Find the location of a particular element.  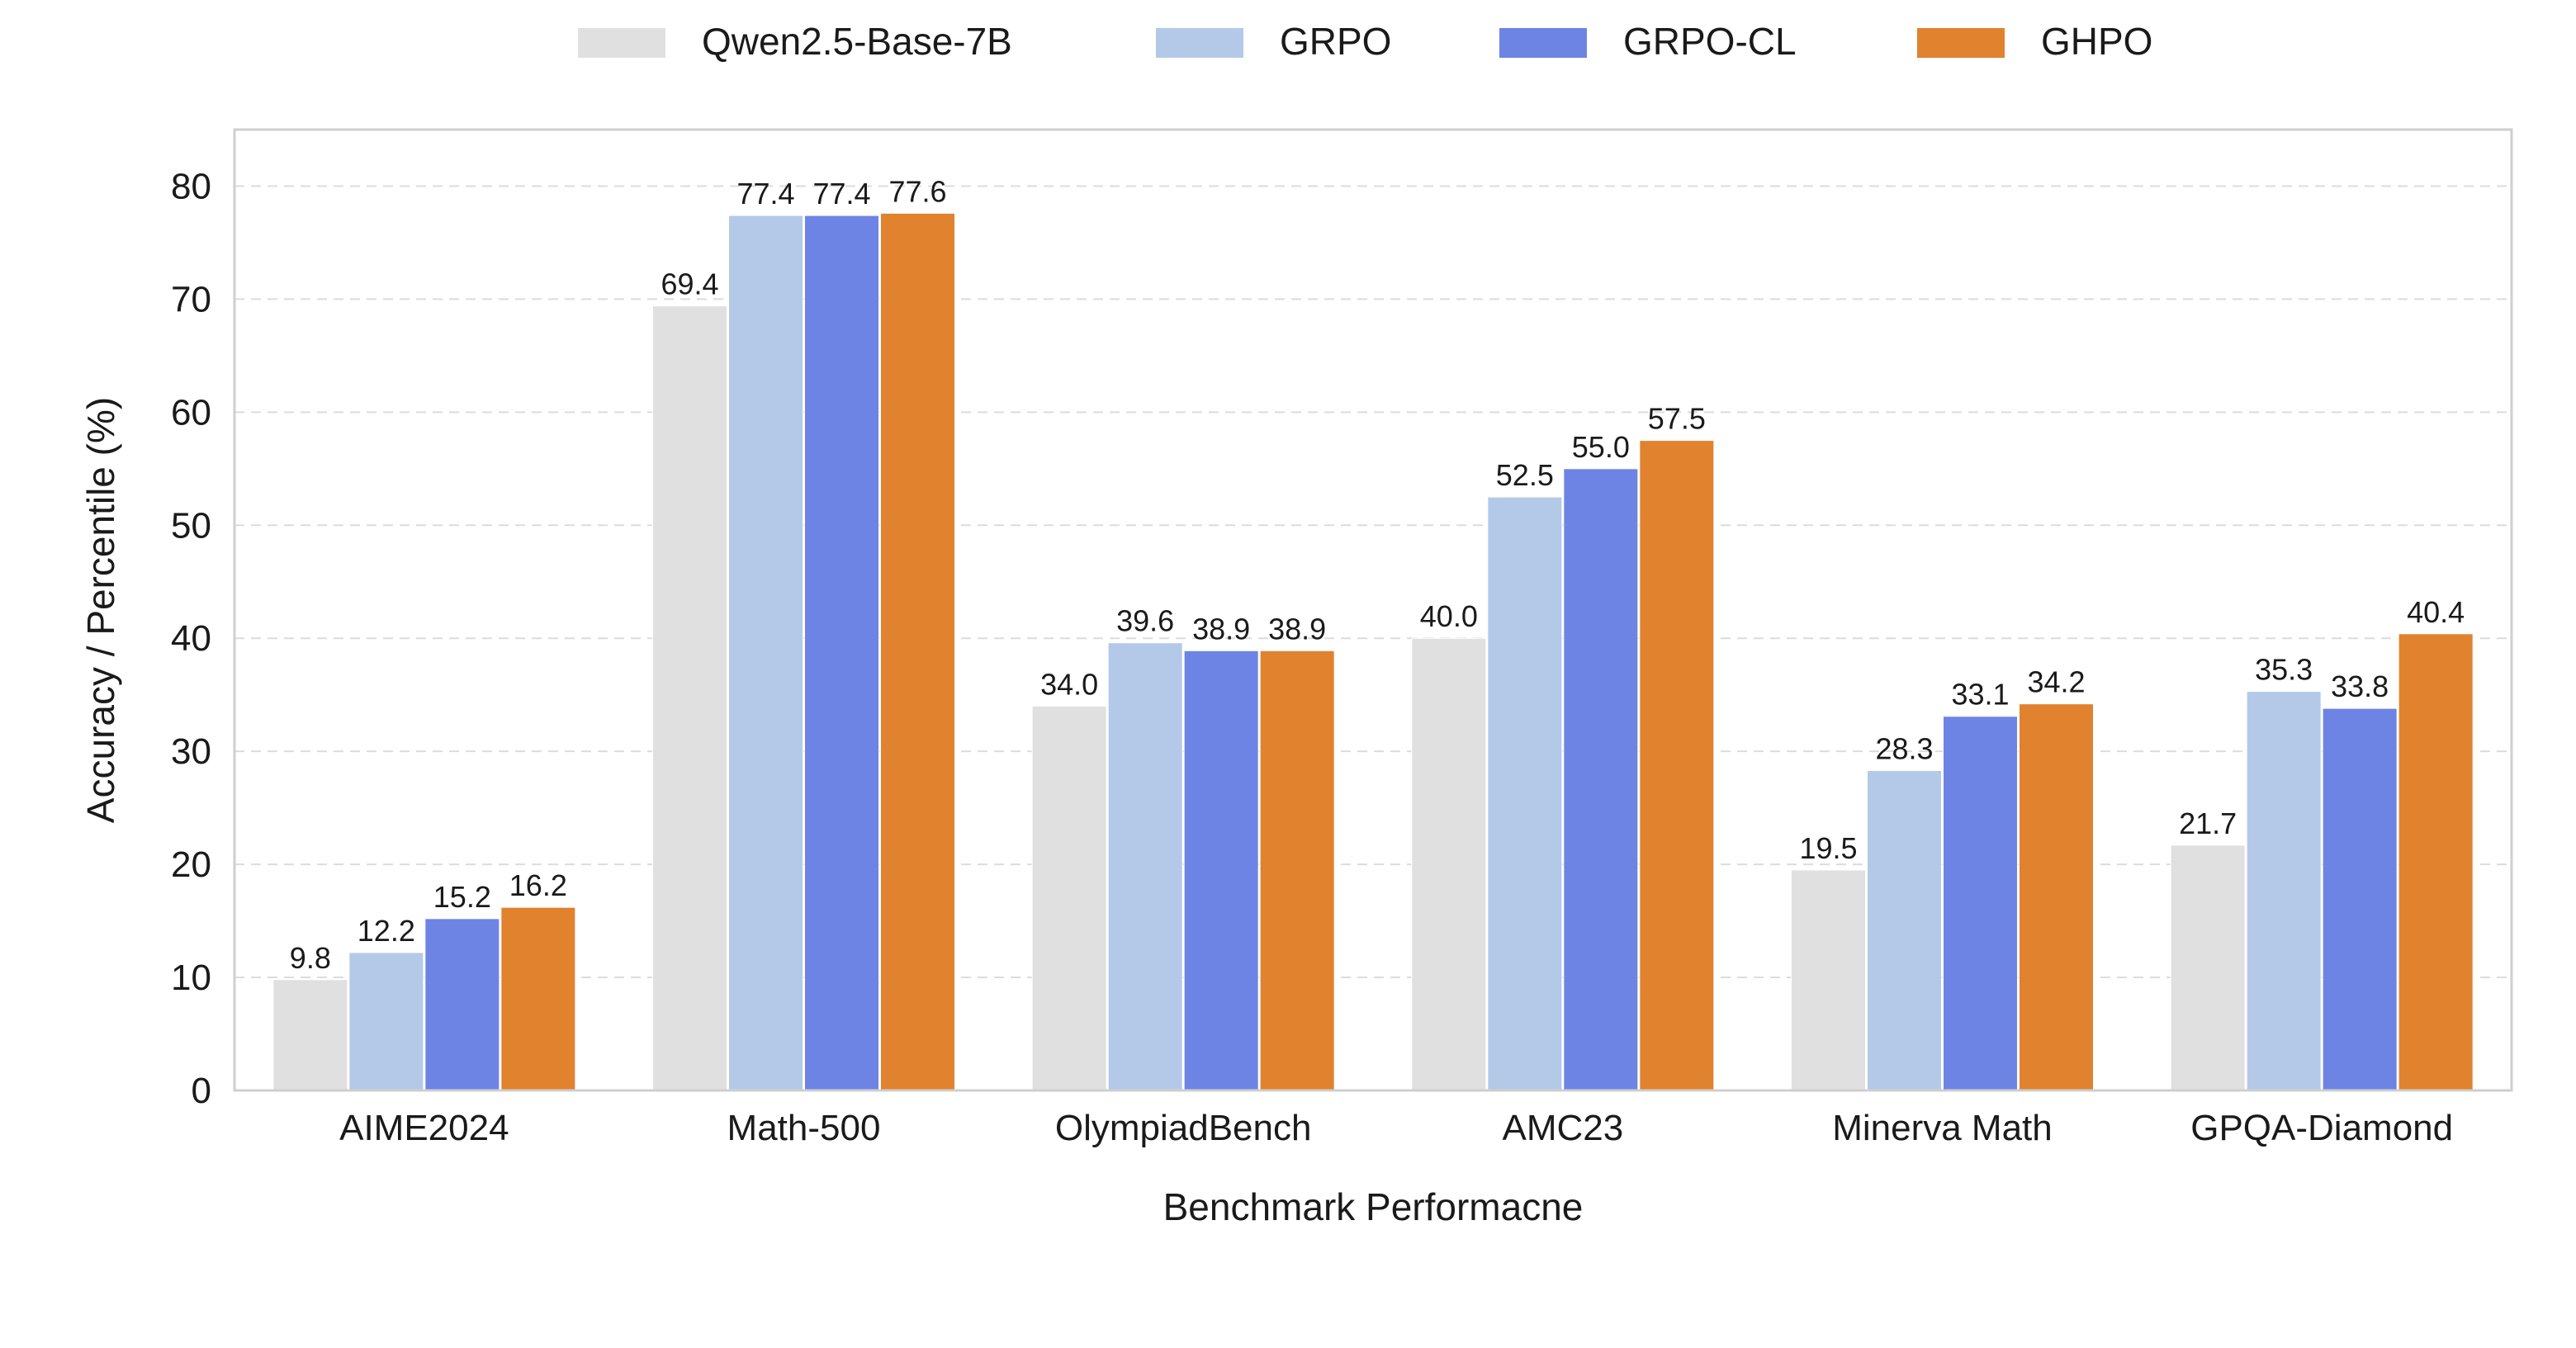

data-label: 34.2 is located at coordinates (2056, 682).